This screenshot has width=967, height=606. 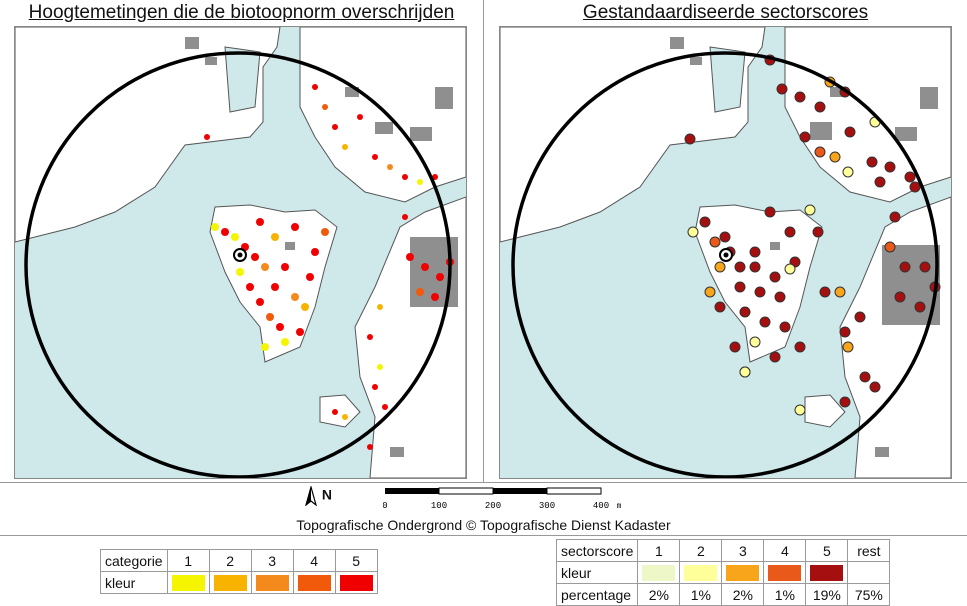 I want to click on legend-percentage-row: percentage 2% 1% 2% 1% 19% 75%, so click(x=723, y=594).